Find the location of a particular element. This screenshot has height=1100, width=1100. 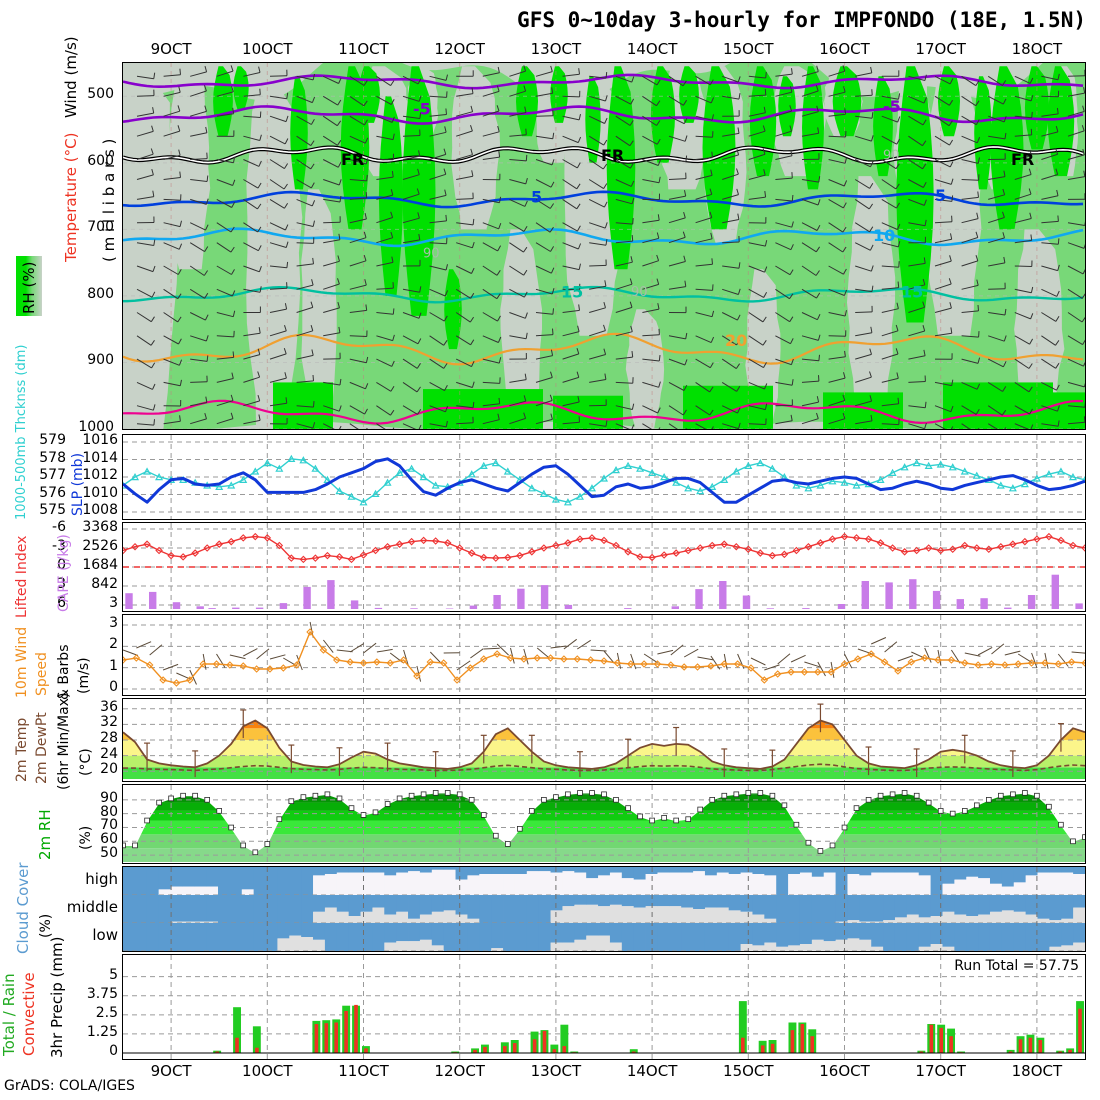

label-precip-convective: Convective is located at coordinates (29, 1014).